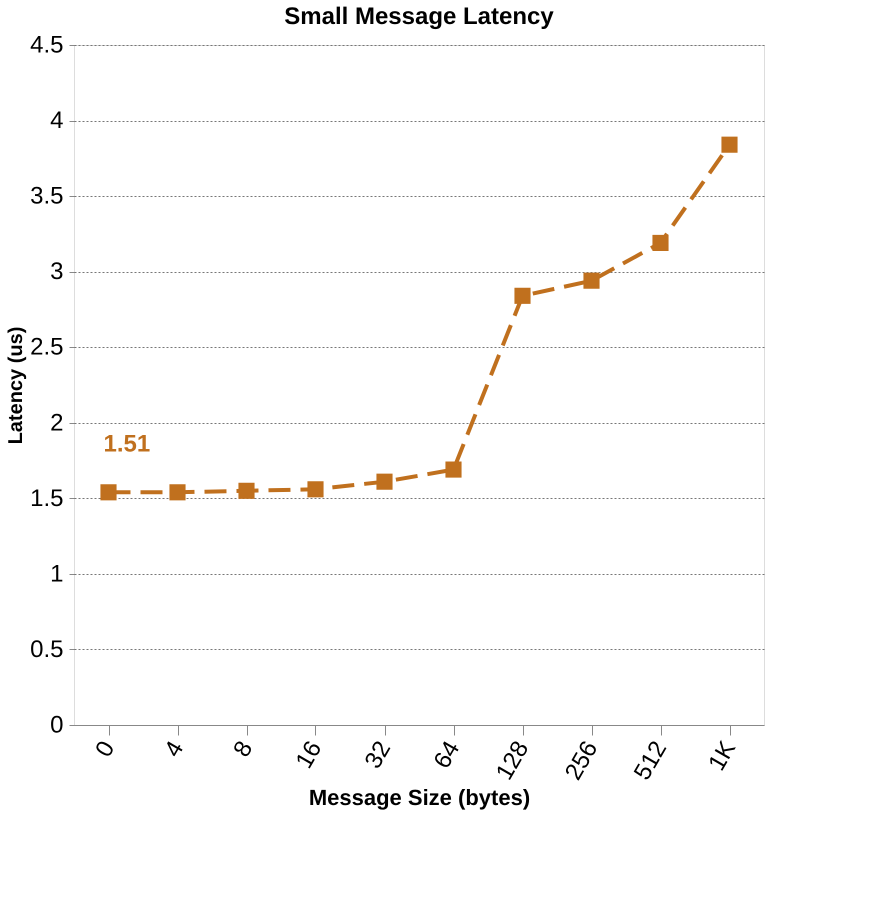 This screenshot has height=902, width=871. What do you see at coordinates (47, 649) in the screenshot?
I see `y-tick-label: 0.5` at bounding box center [47, 649].